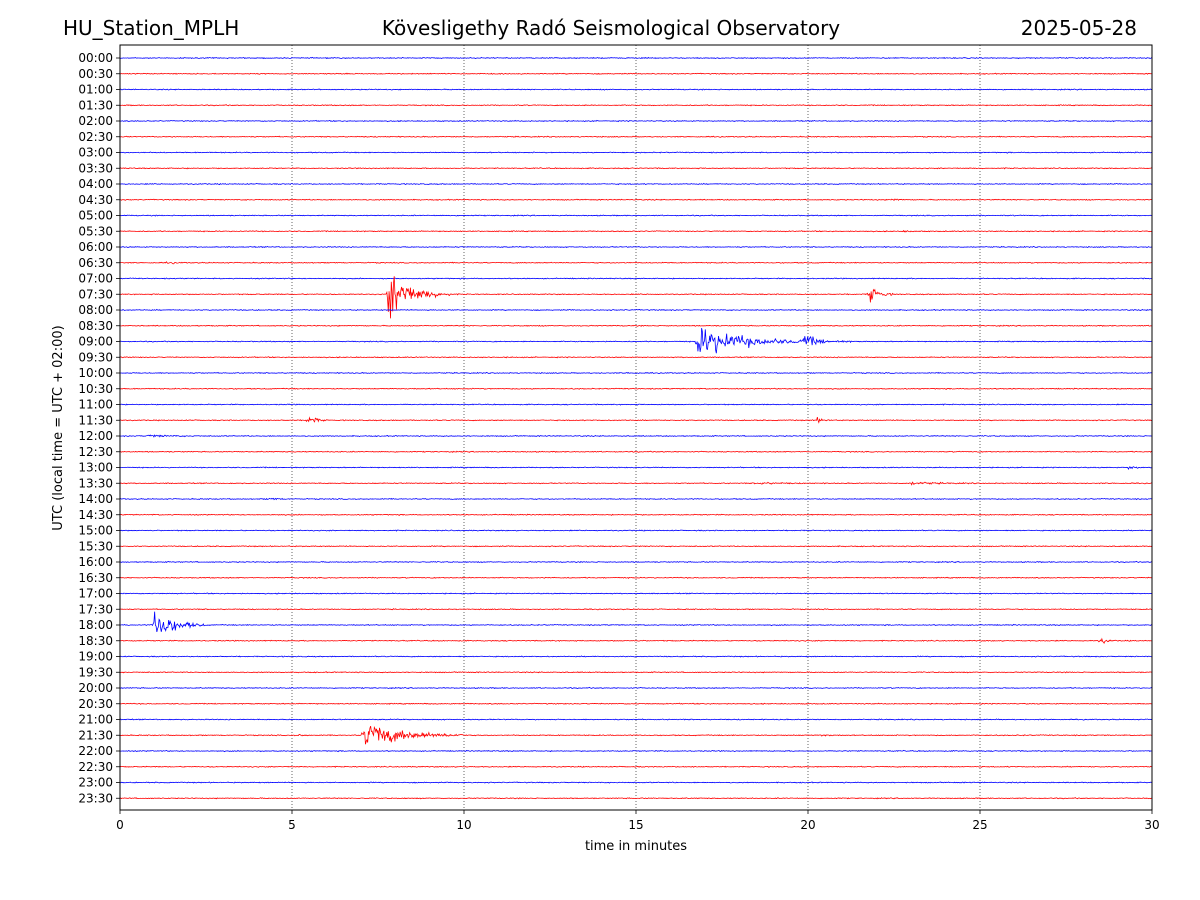 Image resolution: width=1200 pixels, height=900 pixels. Describe the element at coordinates (95, 704) in the screenshot. I see `y-tick-label: 20:30` at that location.